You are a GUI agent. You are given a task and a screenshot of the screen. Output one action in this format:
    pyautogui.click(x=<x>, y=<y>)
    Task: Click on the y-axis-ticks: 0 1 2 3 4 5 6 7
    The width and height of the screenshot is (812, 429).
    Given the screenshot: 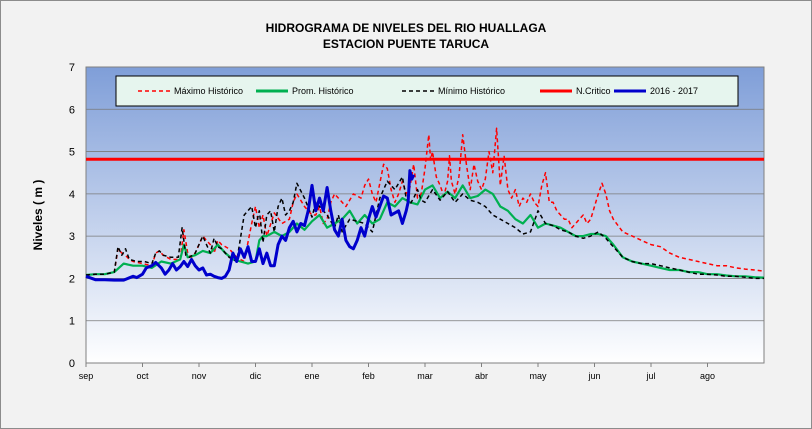 What is the action you would take?
    pyautogui.click(x=72, y=216)
    